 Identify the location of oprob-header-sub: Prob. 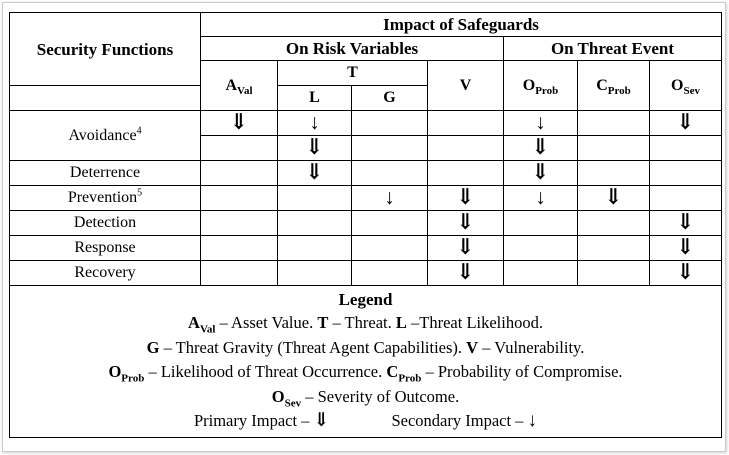
(547, 90).